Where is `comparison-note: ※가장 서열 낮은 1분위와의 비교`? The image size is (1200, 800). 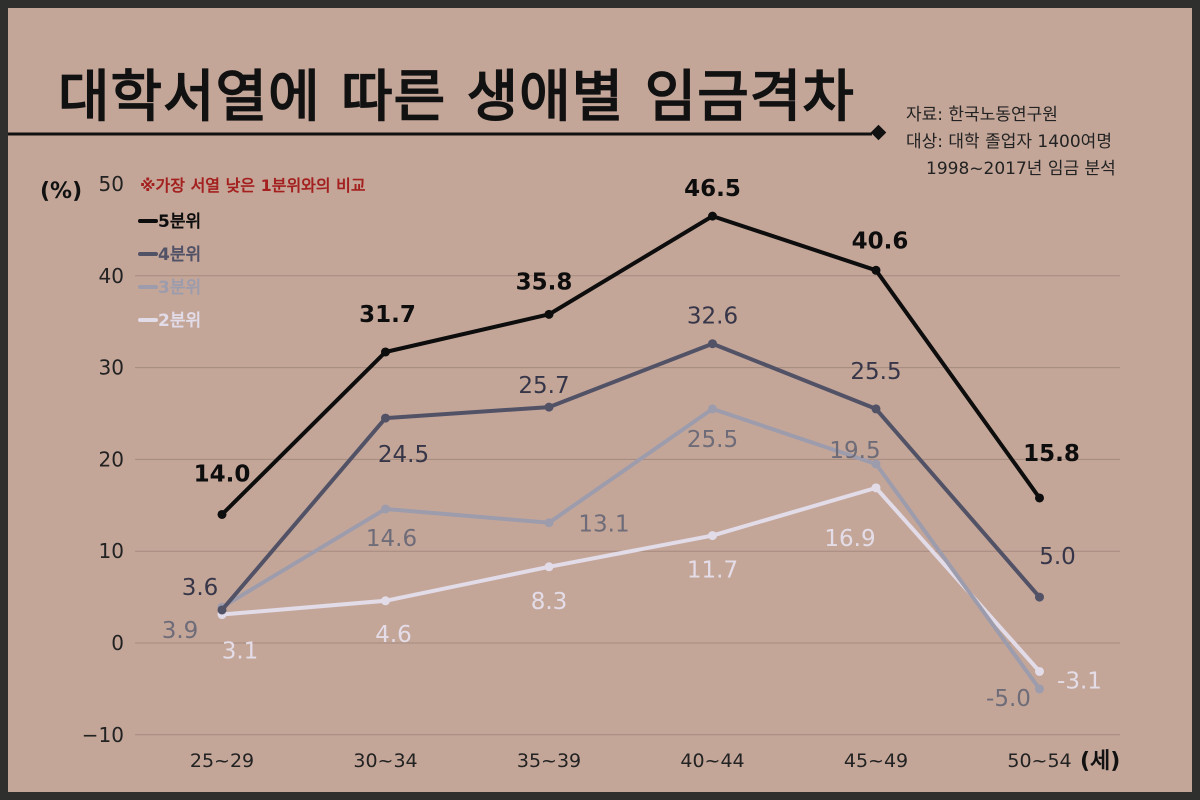 comparison-note: ※가장 서열 낮은 1분위와의 비교 is located at coordinates (253, 185).